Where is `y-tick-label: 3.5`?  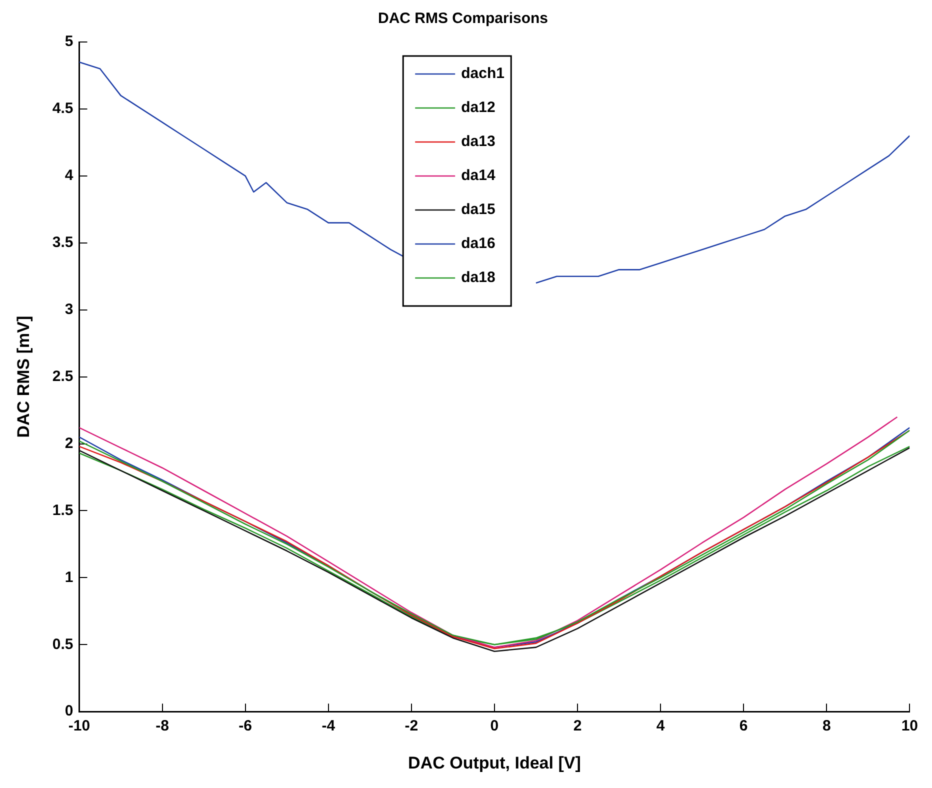
y-tick-label: 3.5 is located at coordinates (63, 243).